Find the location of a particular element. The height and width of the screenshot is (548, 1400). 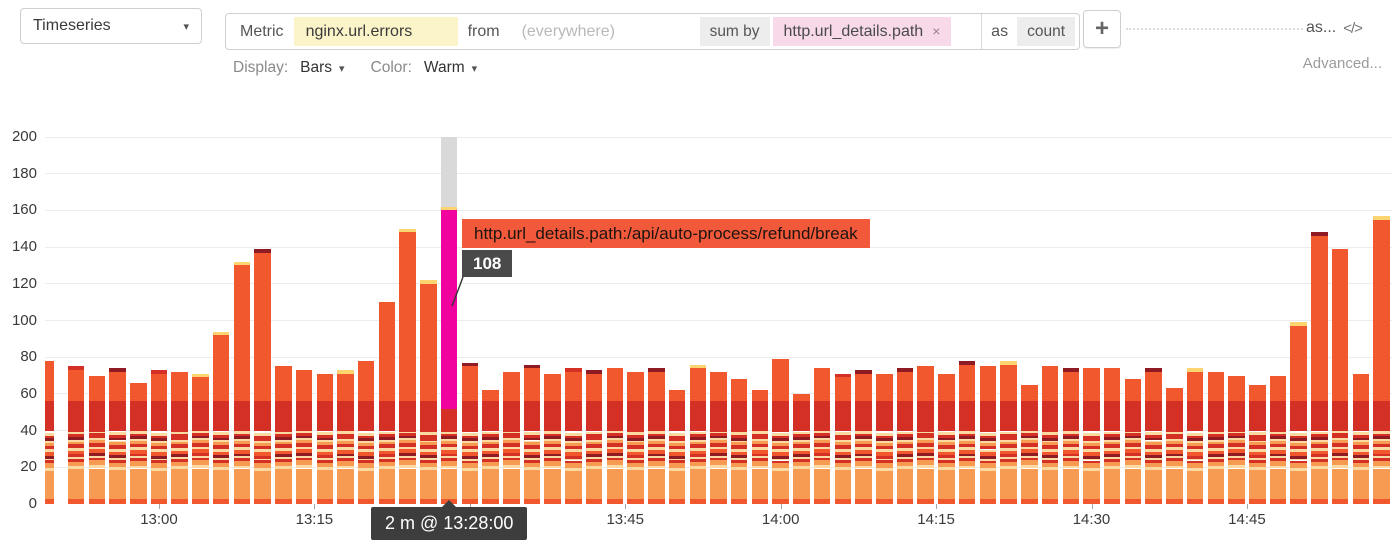

bar-14:36 is located at coordinates (1153, 436).